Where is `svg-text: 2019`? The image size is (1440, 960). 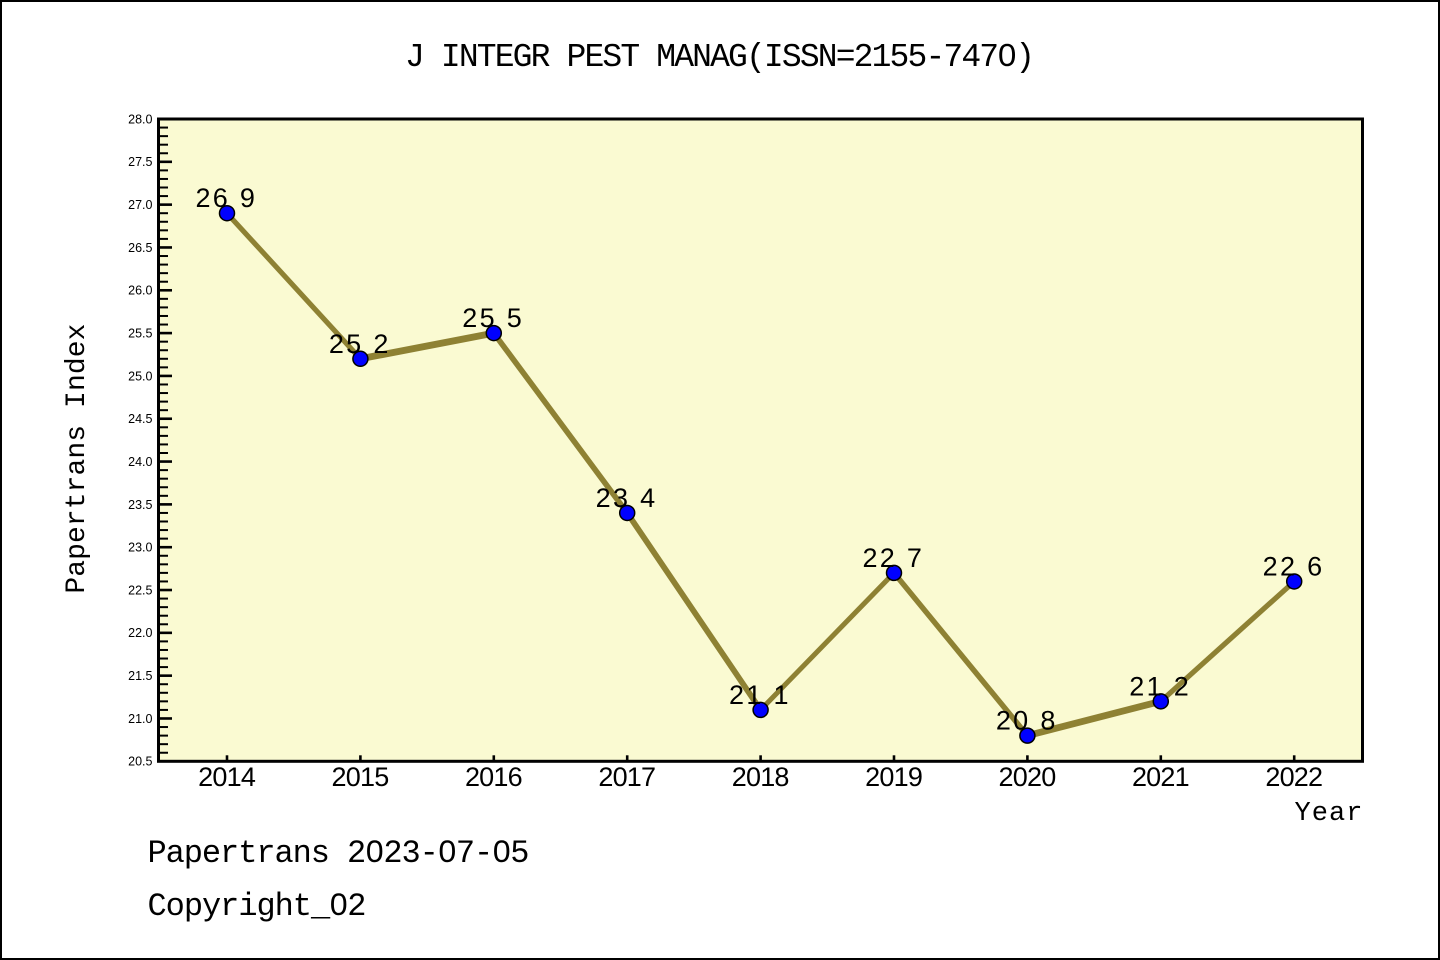 svg-text: 2019 is located at coordinates (894, 777).